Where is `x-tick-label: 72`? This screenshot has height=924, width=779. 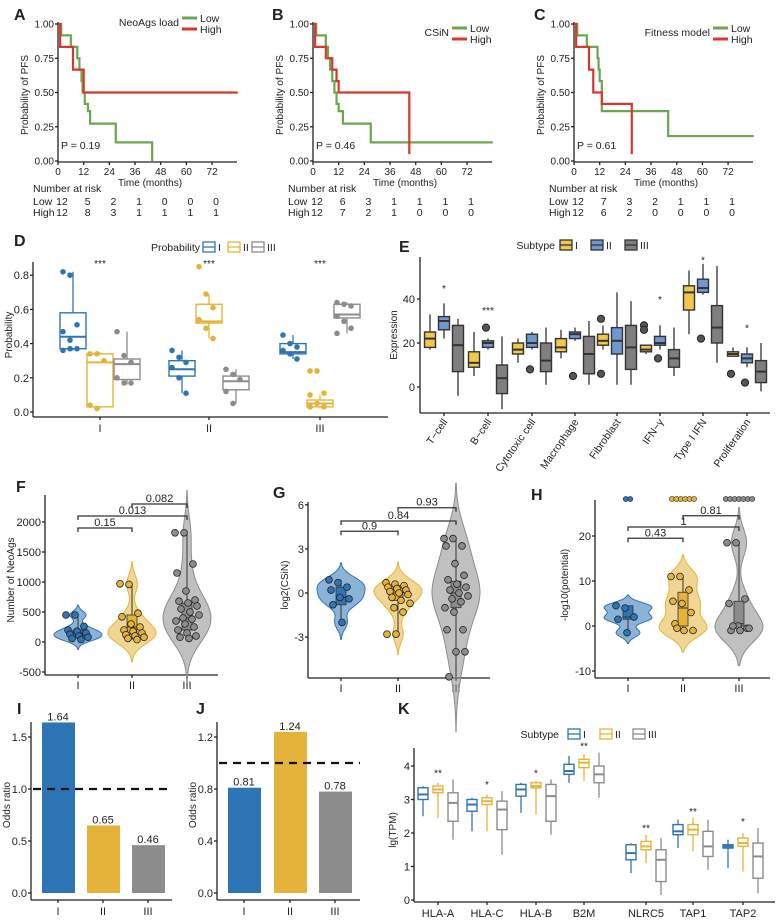
x-tick-label: 72 is located at coordinates (729, 172).